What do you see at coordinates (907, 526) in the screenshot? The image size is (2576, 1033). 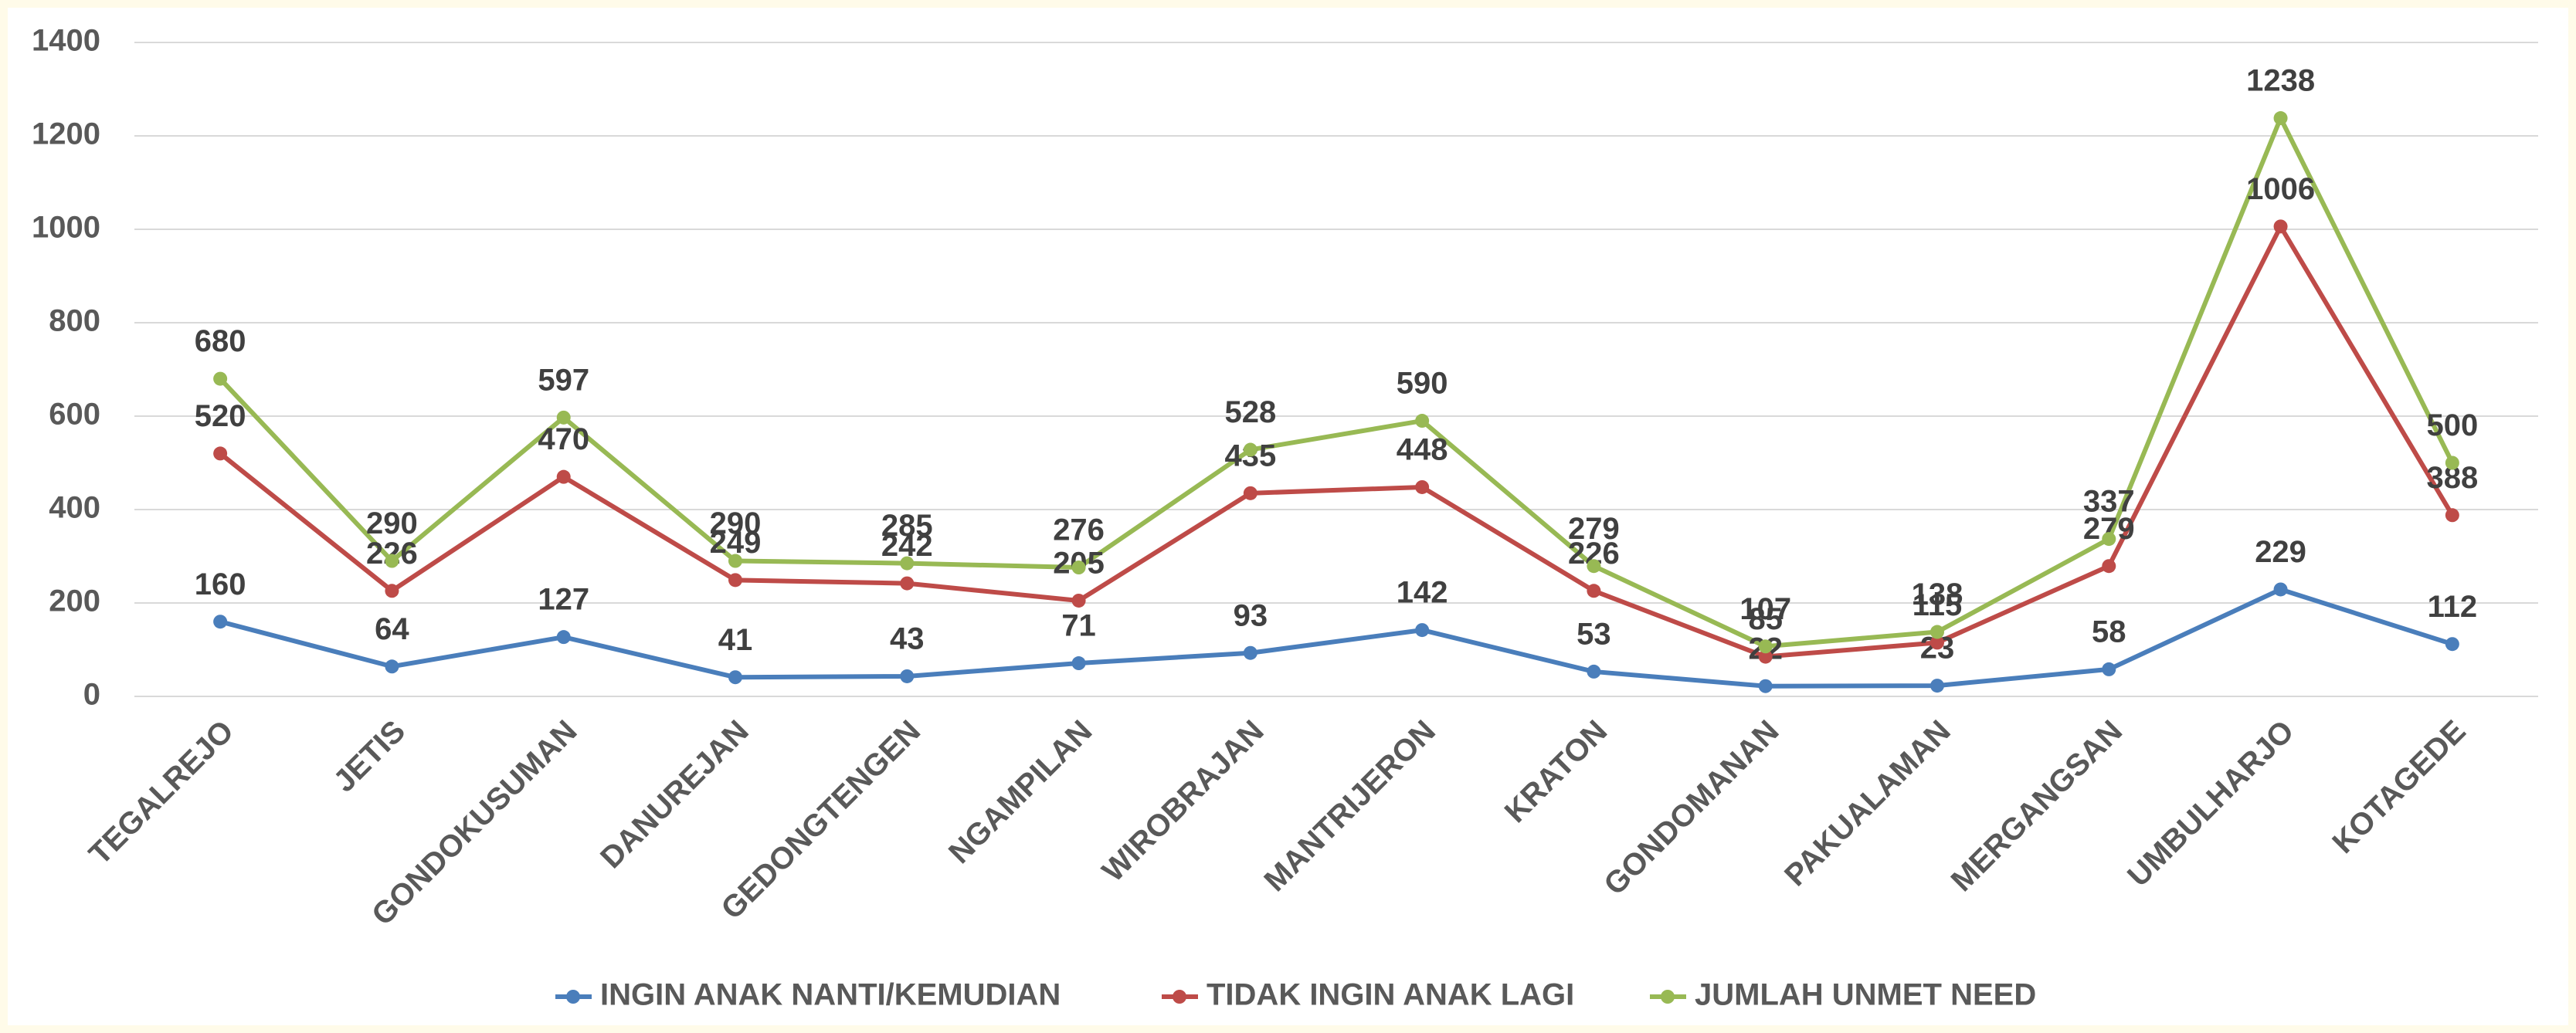 I see `data-label: 285` at bounding box center [907, 526].